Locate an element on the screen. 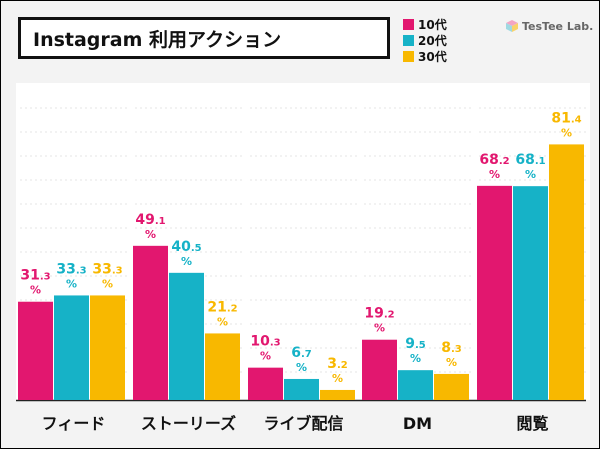 The height and width of the screenshot is (449, 600). data-unit-0-2: % is located at coordinates (107, 283).